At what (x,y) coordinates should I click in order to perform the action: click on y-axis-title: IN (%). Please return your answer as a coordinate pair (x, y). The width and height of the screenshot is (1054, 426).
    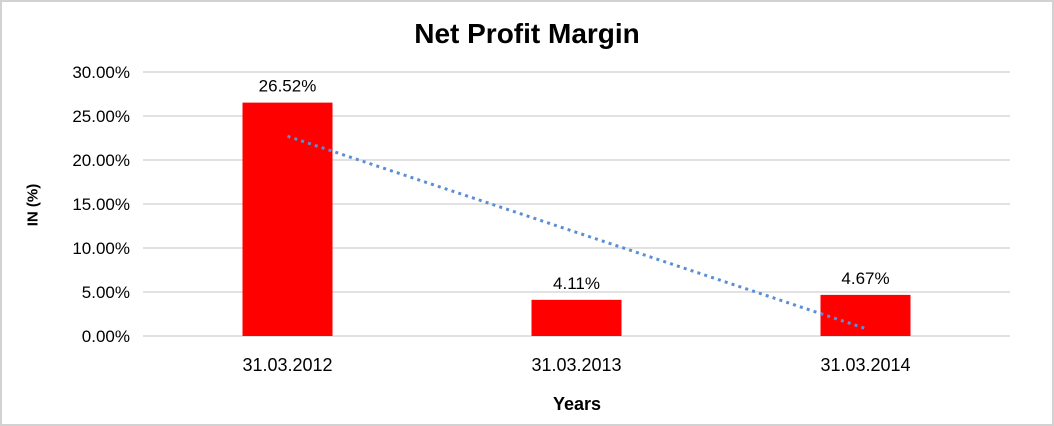
    Looking at the image, I should click on (33, 205).